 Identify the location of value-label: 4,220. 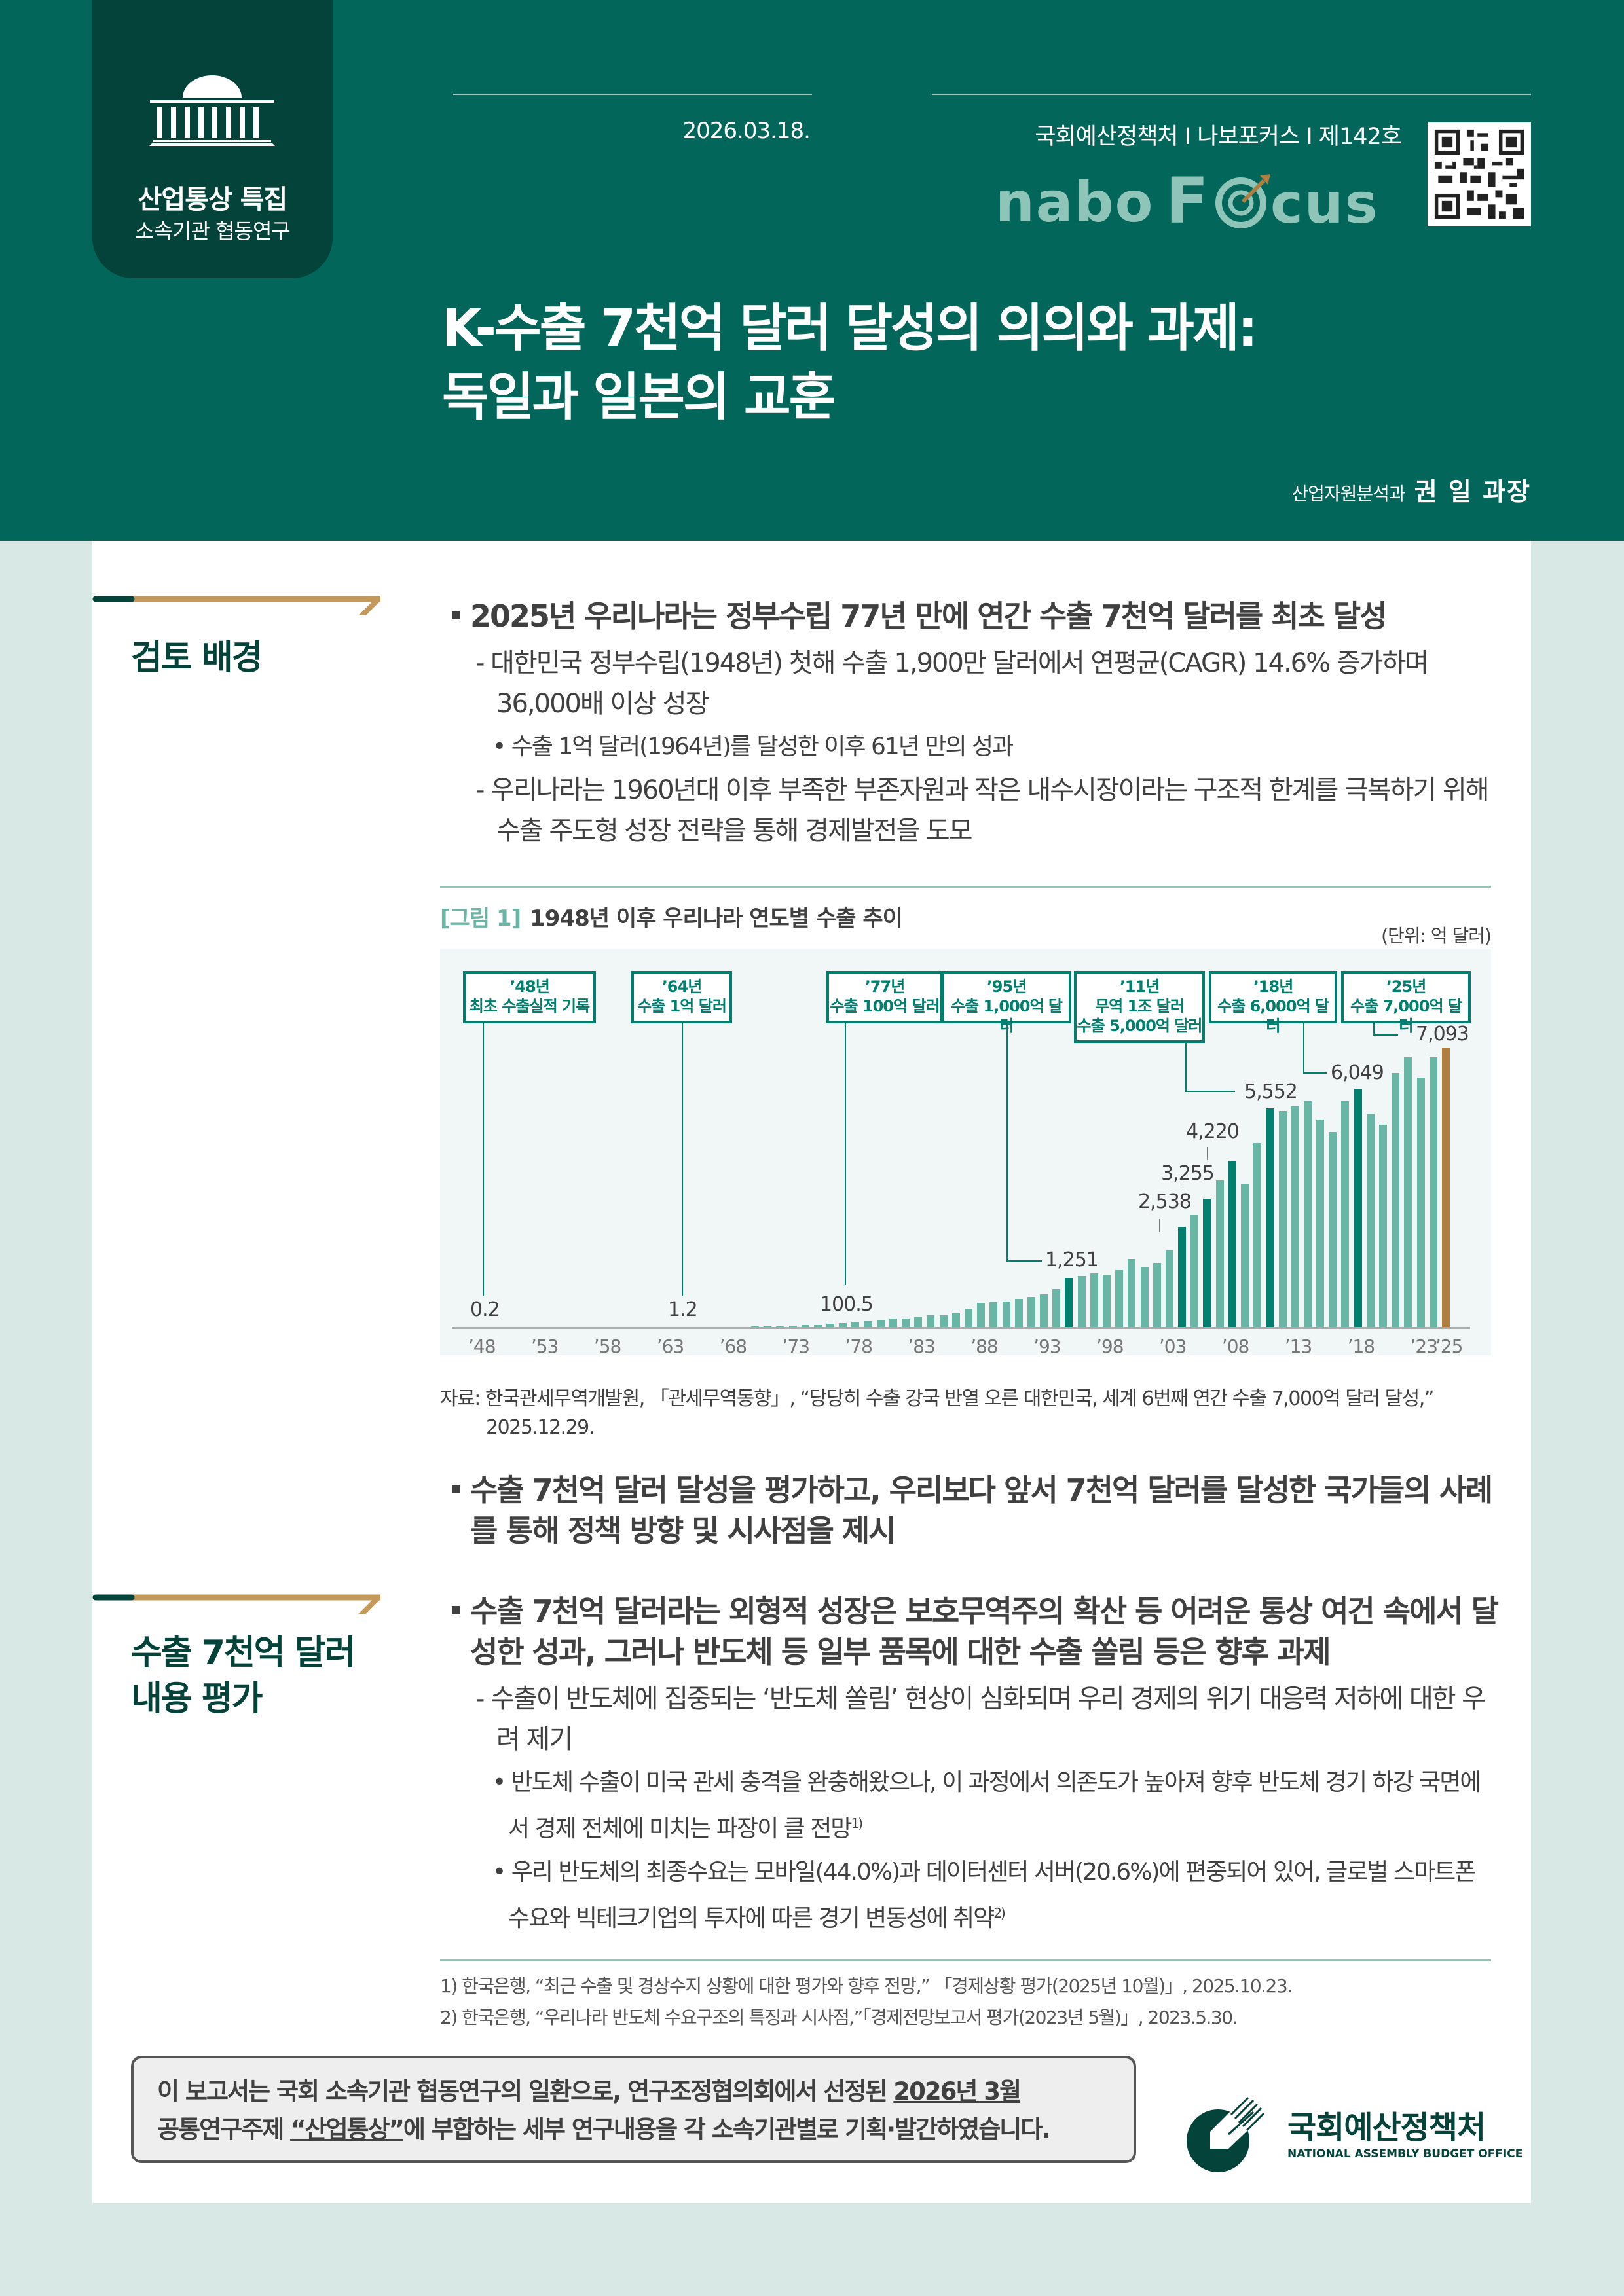
(1213, 1131).